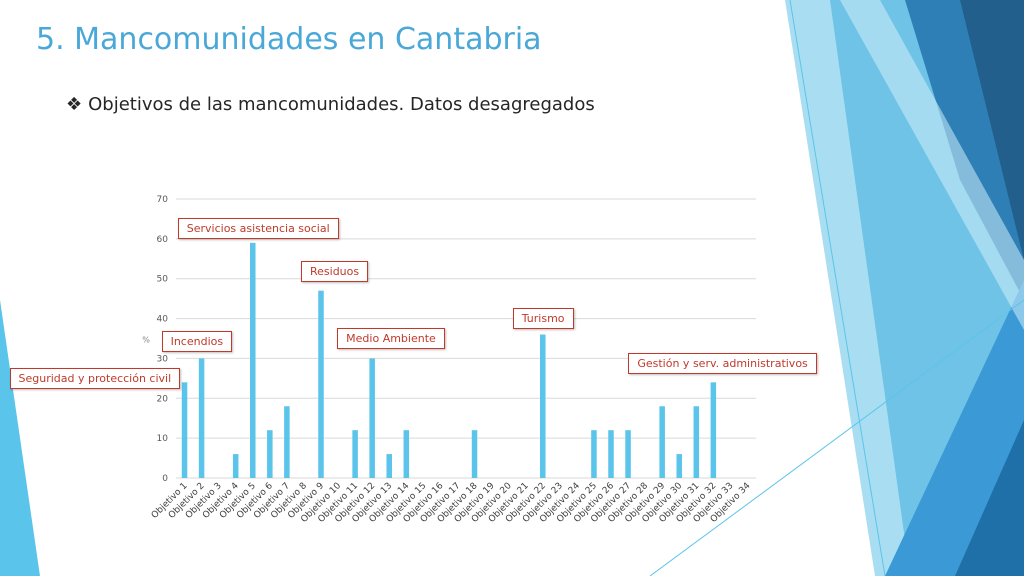 The width and height of the screenshot is (1024, 576). Describe the element at coordinates (163, 240) in the screenshot. I see `y-tick-label: 60` at that location.